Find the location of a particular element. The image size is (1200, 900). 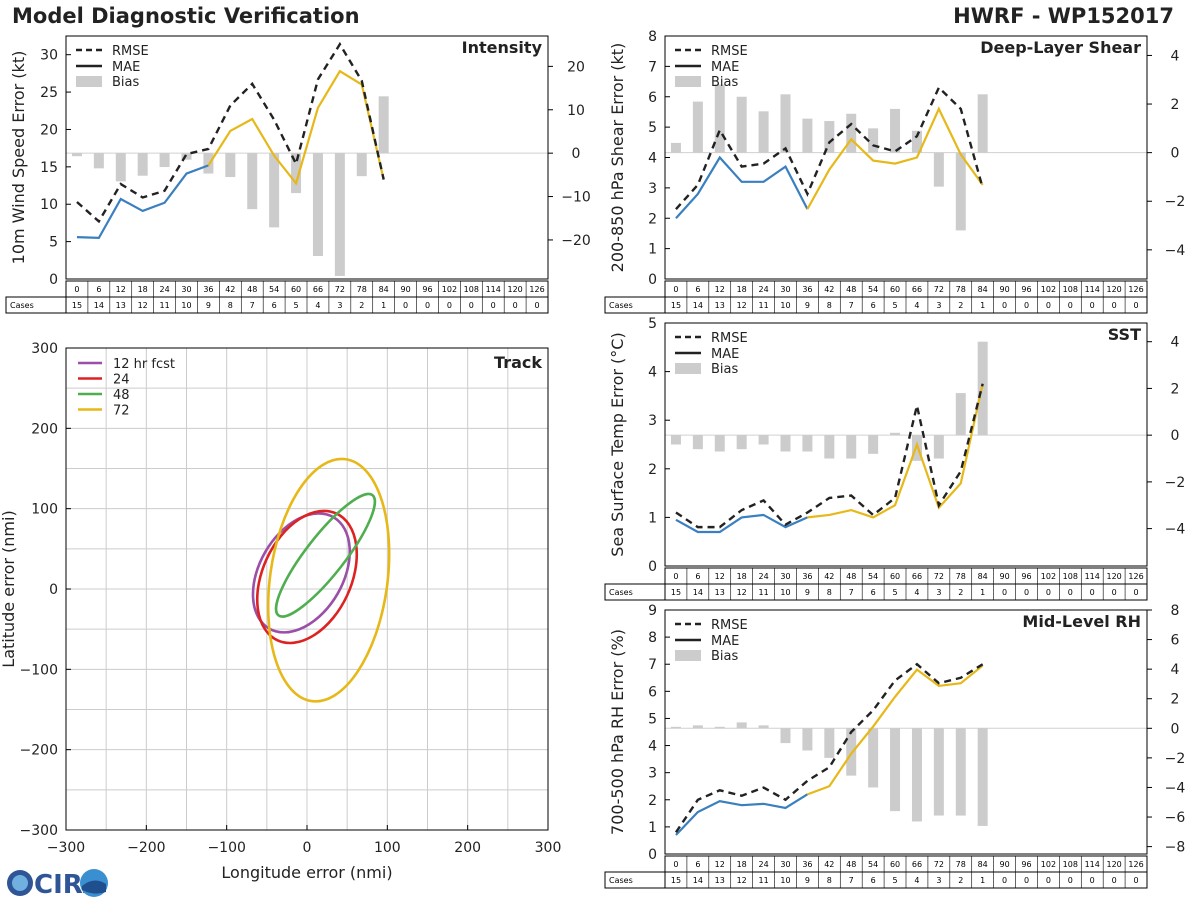

rh-y2tick-label: 4 is located at coordinates (1175, 670).